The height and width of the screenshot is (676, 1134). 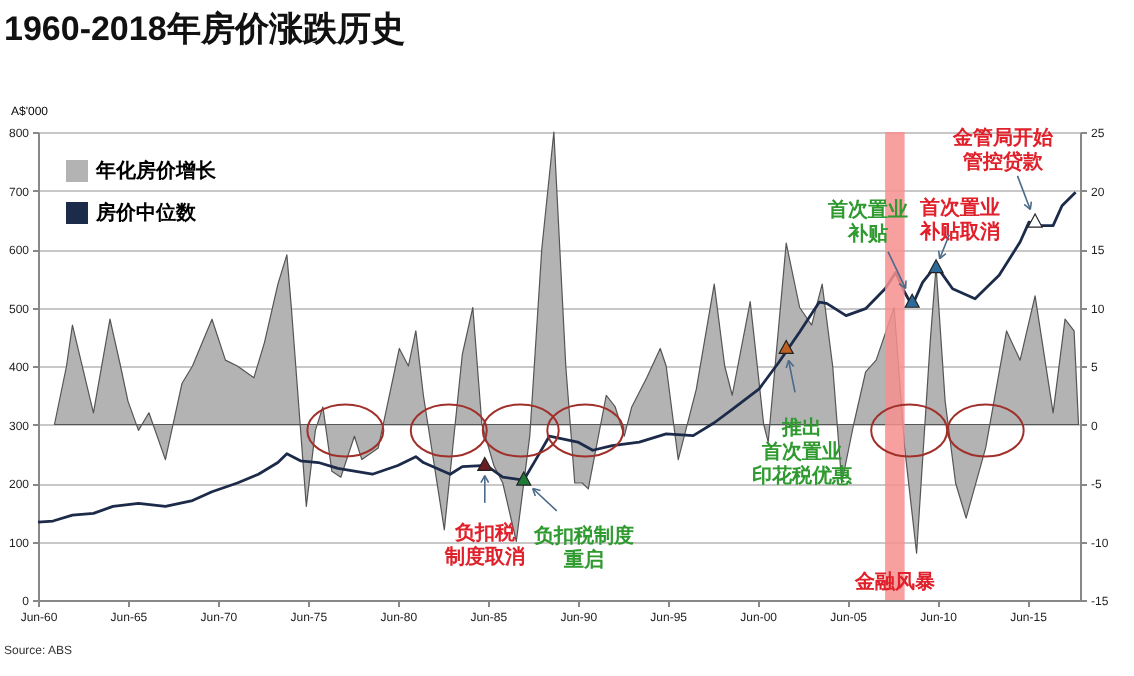 What do you see at coordinates (156, 171) in the screenshot?
I see `legend-label: 年化房价增长` at bounding box center [156, 171].